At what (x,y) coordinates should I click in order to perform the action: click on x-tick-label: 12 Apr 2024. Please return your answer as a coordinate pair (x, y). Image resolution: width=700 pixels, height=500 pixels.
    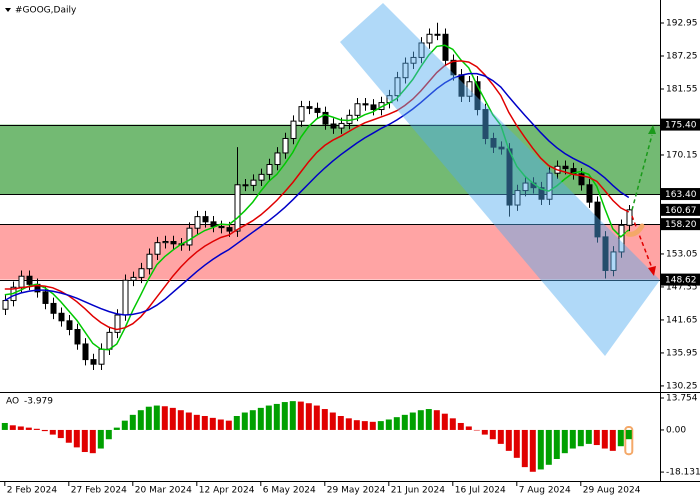
    Looking at the image, I should click on (227, 491).